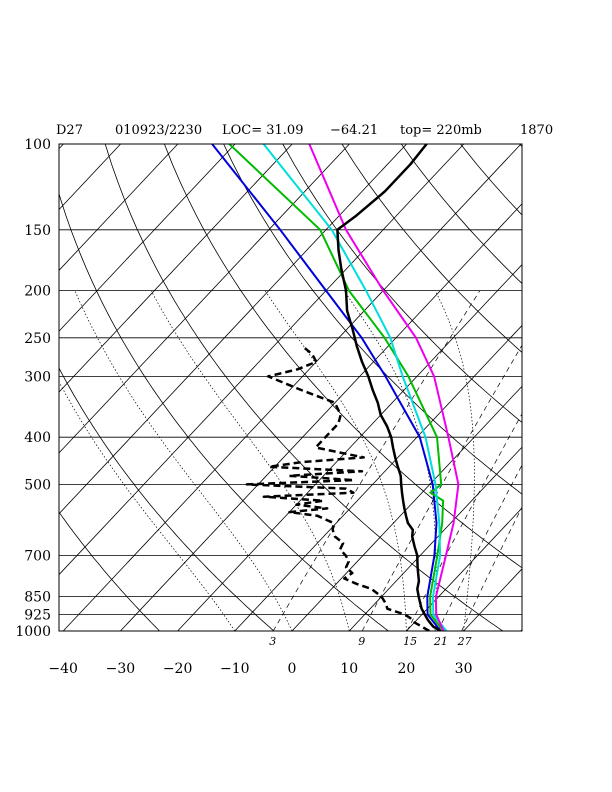 The width and height of the screenshot is (612, 792). What do you see at coordinates (262, 130) in the screenshot?
I see `header-location: LOC= 31.09` at bounding box center [262, 130].